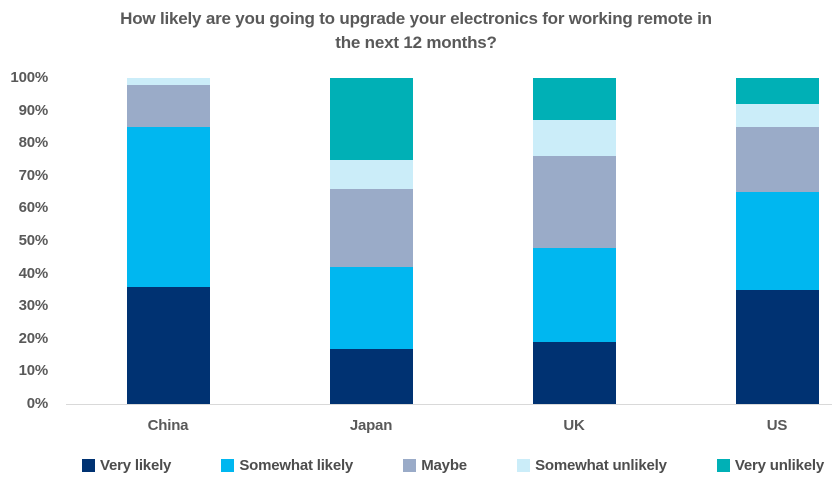 This screenshot has height=484, width=832. What do you see at coordinates (33, 371) in the screenshot?
I see `y-axis-tick-label: 10%` at bounding box center [33, 371].